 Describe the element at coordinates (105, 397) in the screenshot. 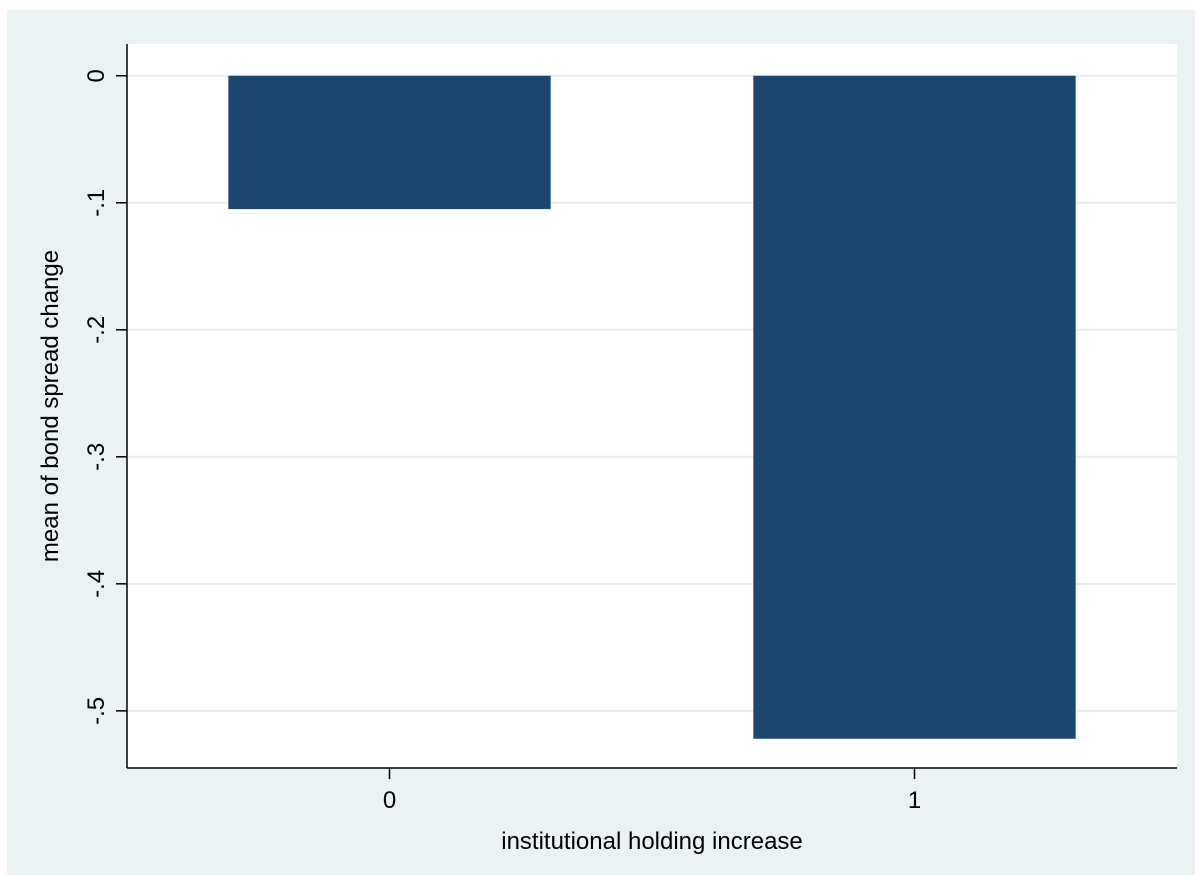

I see `y-ticks: 0 -.1 -.2 -.3 -.4 -.5` at that location.